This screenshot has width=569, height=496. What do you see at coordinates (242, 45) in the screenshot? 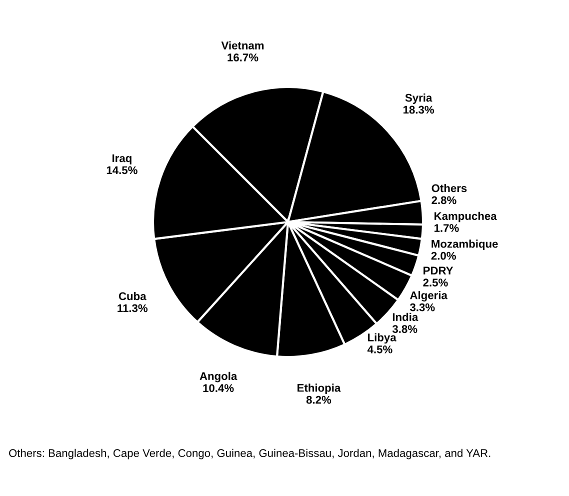
I see `slice-label: Vietnam` at bounding box center [242, 45].